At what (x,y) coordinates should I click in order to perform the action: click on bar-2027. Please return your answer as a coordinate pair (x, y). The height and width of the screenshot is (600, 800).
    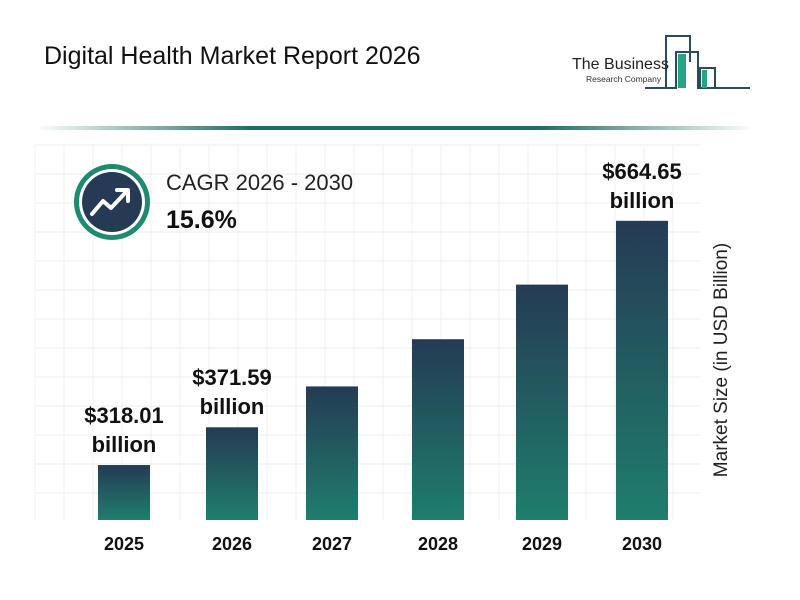
    Looking at the image, I should click on (332, 453).